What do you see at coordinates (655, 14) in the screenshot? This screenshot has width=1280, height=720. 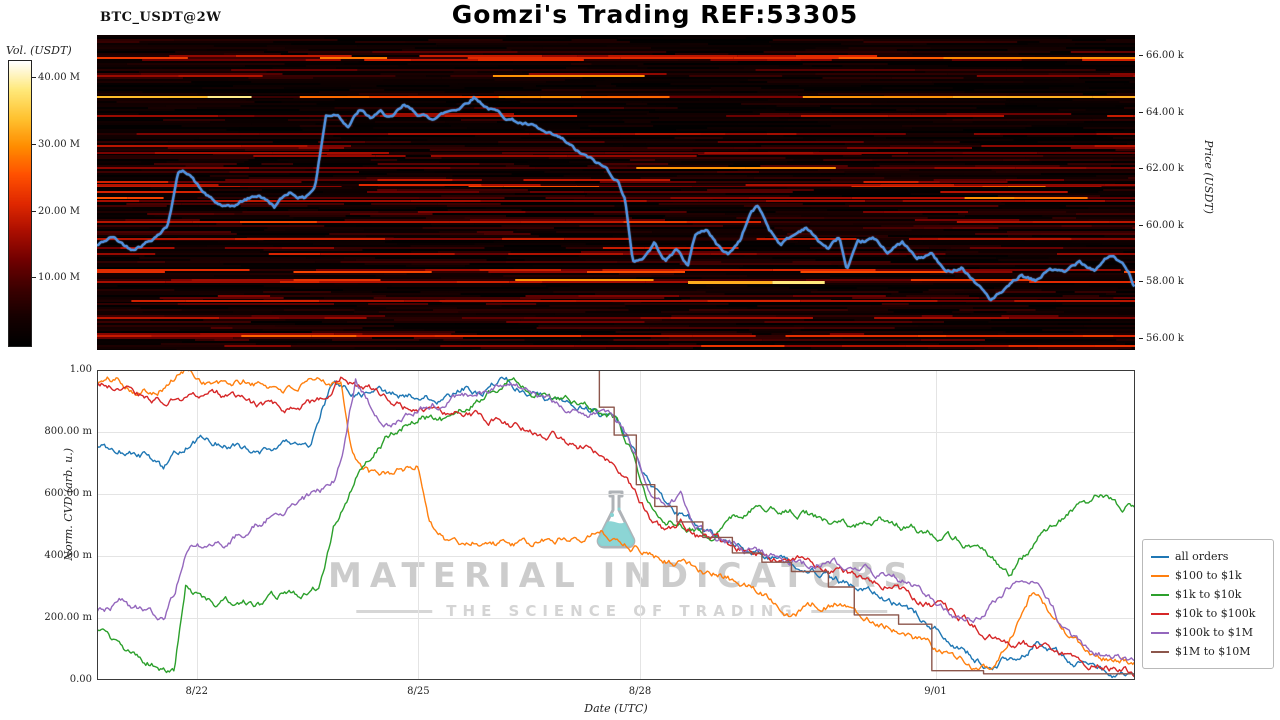 I see `page-title: Gomzi's Trading REF:53305` at bounding box center [655, 14].